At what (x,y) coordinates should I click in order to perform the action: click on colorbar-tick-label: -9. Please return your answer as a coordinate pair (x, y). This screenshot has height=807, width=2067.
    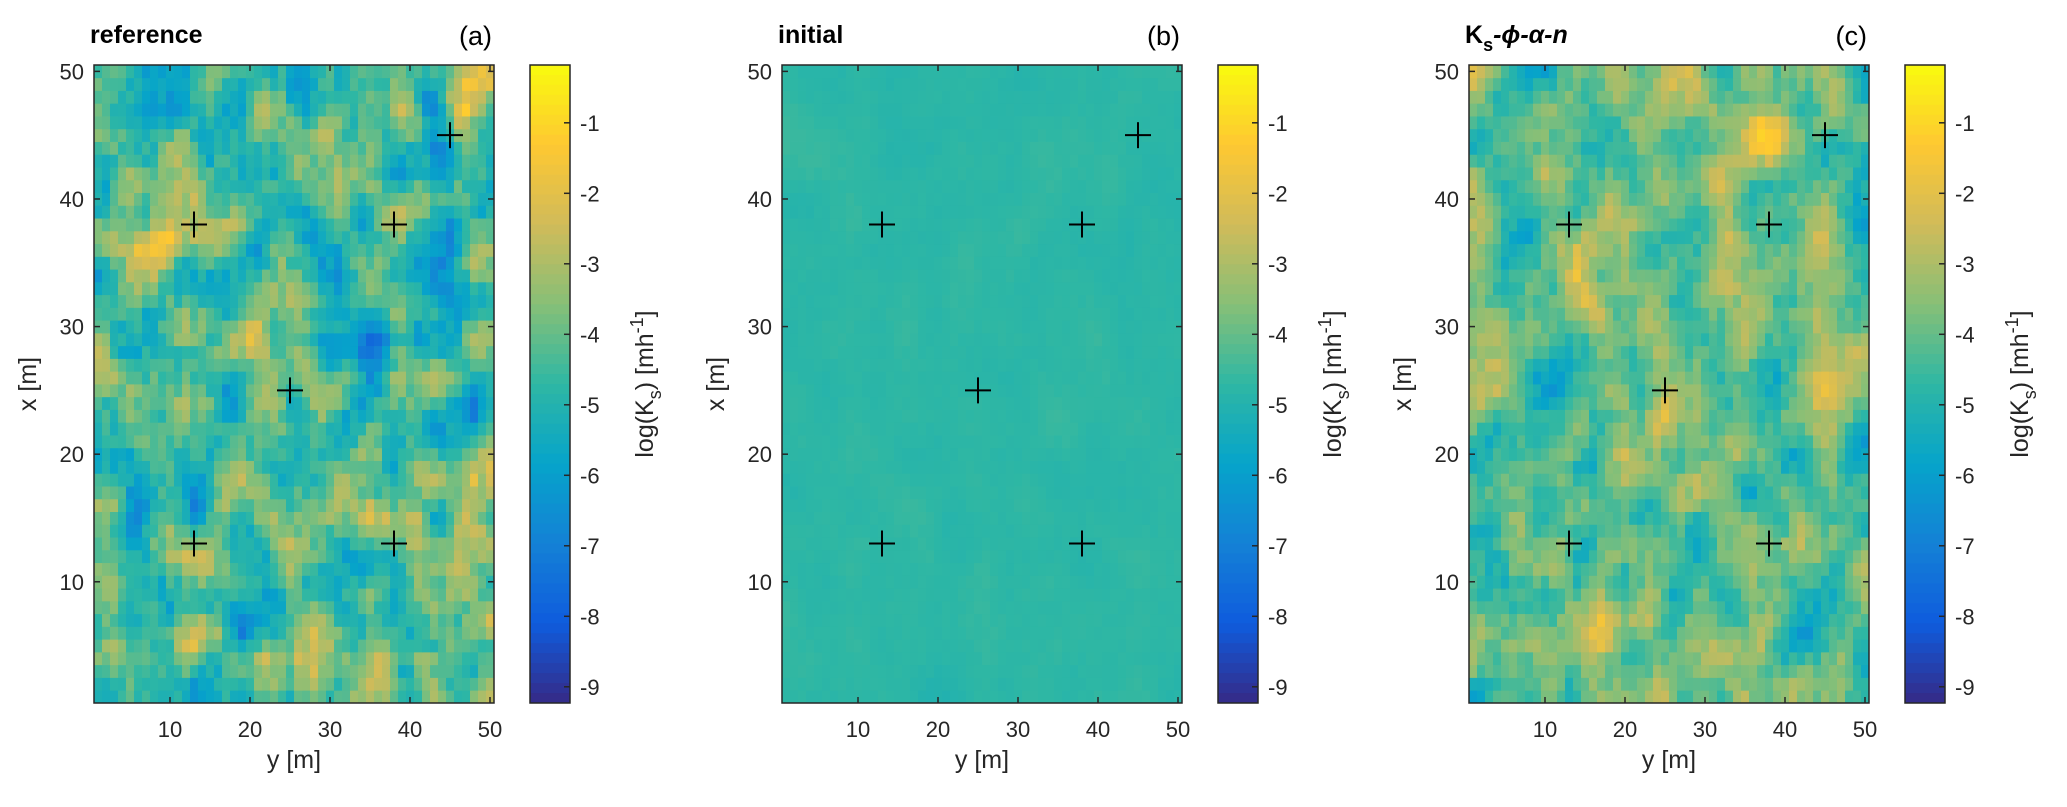
    Looking at the image, I should click on (590, 687).